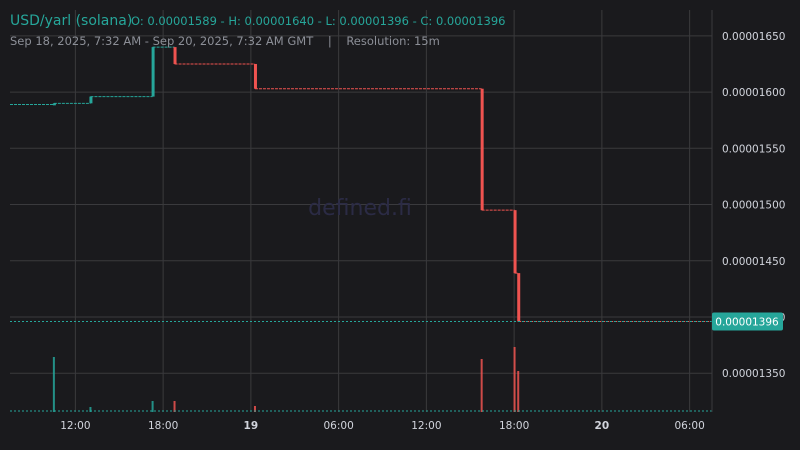 The width and height of the screenshot is (800, 450). Describe the element at coordinates (360, 208) in the screenshot. I see `watermark: defined.fi` at that location.